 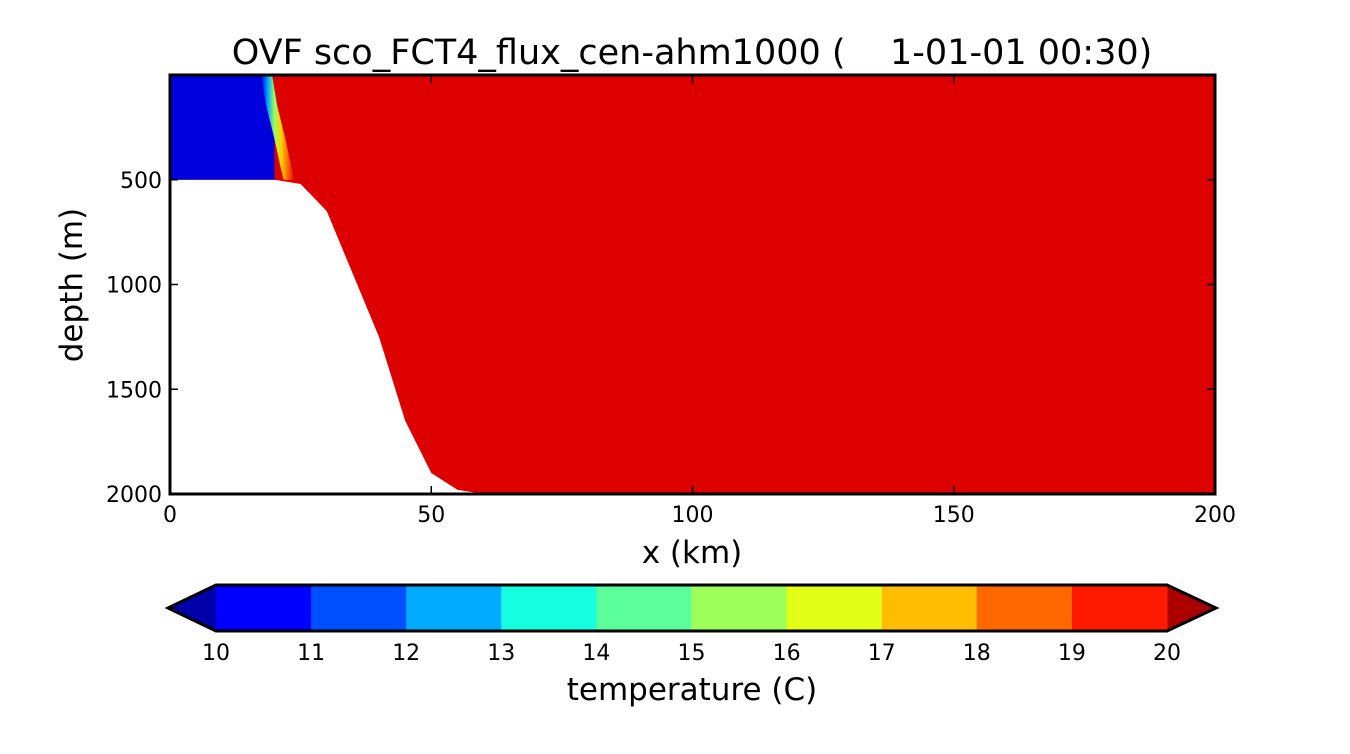 What do you see at coordinates (141, 181) in the screenshot?
I see `y-tick-label: 500` at bounding box center [141, 181].